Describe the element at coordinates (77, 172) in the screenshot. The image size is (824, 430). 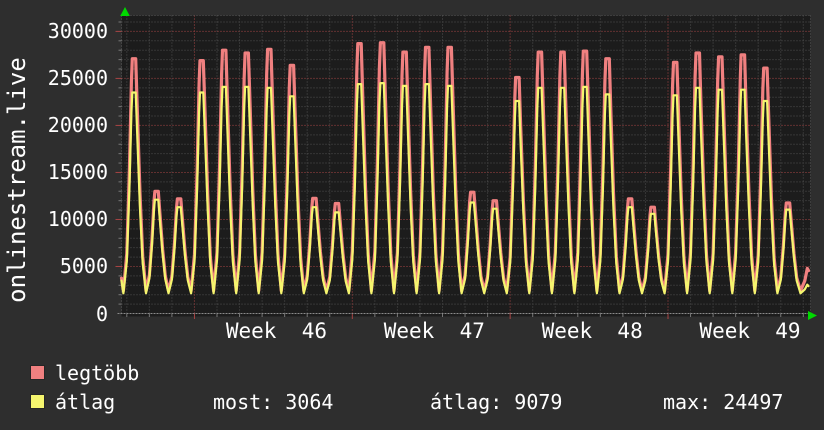
I see `y-axis-label: 15000` at that location.